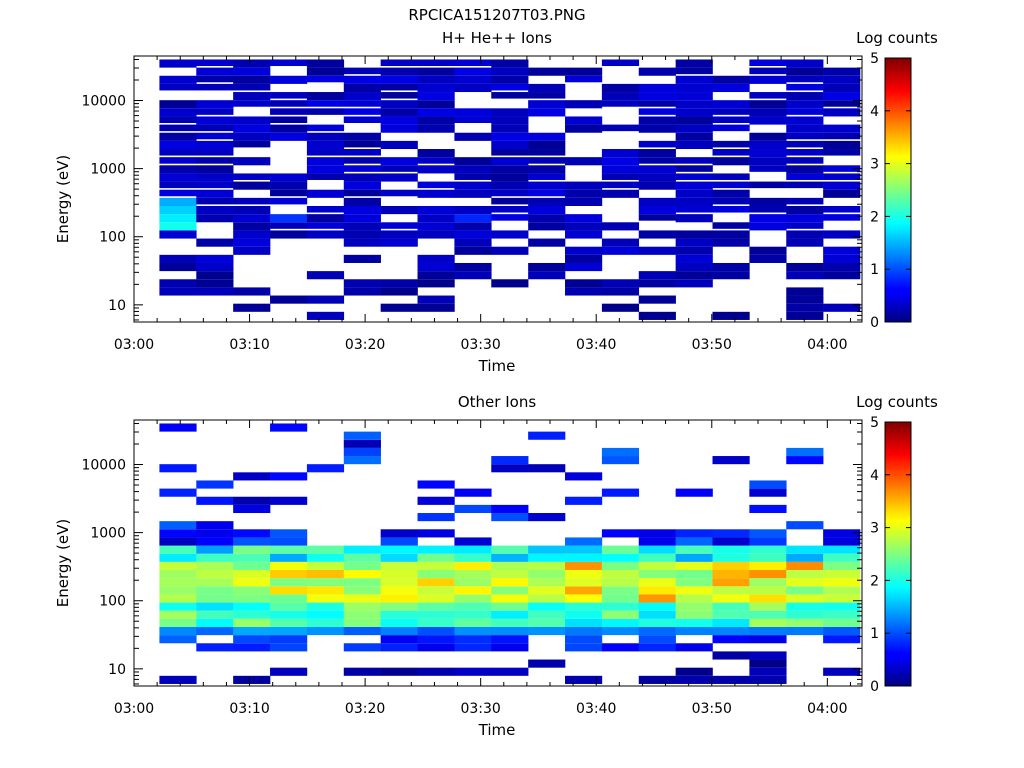  Describe the element at coordinates (874, 217) in the screenshot. I see `colorbar-tick-label: 2` at that location.